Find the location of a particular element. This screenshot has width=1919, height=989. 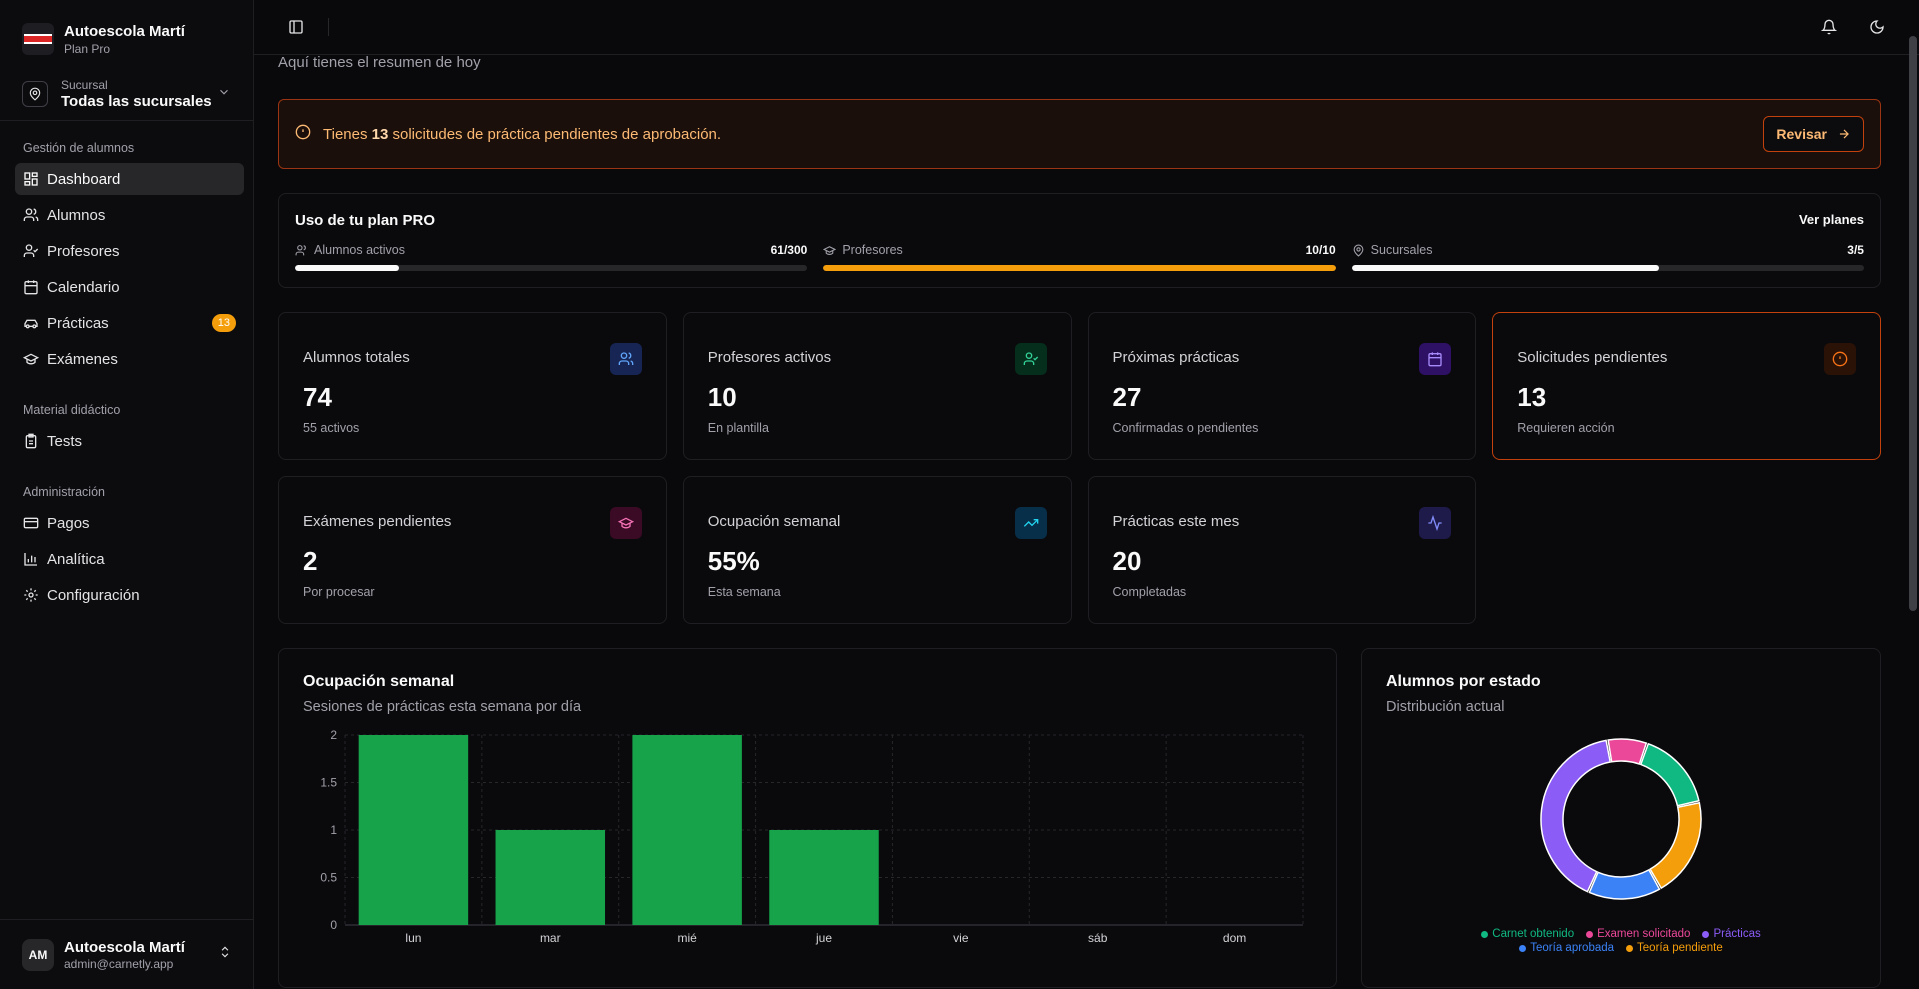

x-tick-label: jue is located at coordinates (823, 938).